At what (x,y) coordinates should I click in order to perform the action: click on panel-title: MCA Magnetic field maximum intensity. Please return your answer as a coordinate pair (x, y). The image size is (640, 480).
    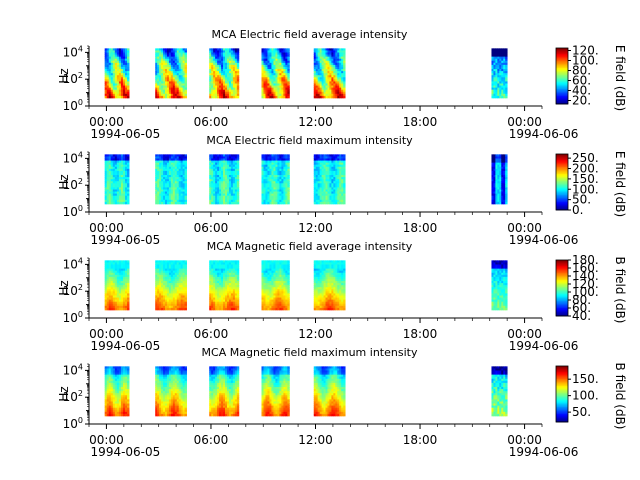
    Looking at the image, I should click on (310, 352).